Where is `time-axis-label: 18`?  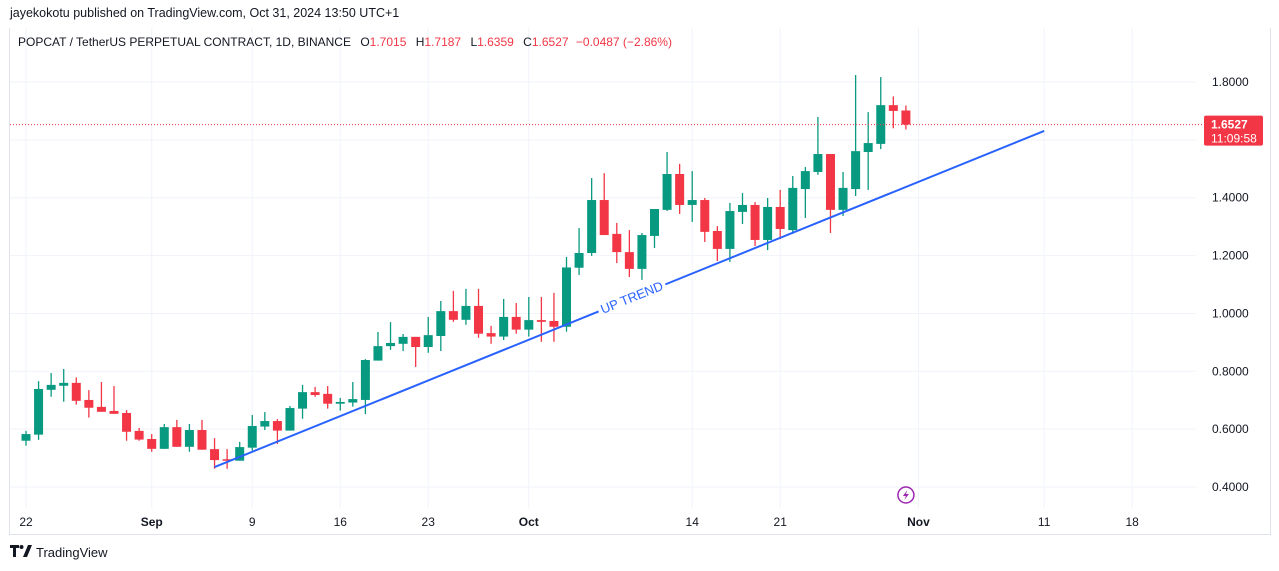
time-axis-label: 18 is located at coordinates (1132, 522).